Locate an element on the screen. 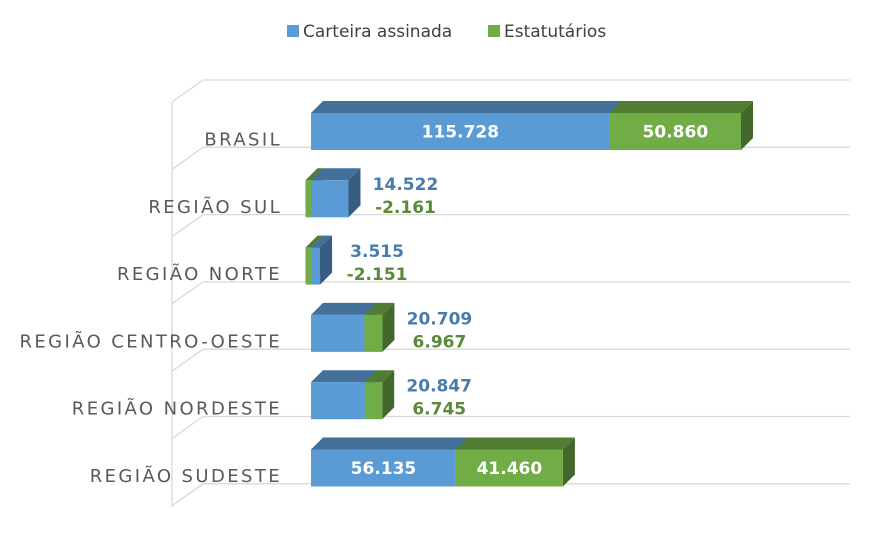 Image resolution: width=886 pixels, height=534 pixels. category-label: REGIÃO NORDESTE is located at coordinates (177, 409).